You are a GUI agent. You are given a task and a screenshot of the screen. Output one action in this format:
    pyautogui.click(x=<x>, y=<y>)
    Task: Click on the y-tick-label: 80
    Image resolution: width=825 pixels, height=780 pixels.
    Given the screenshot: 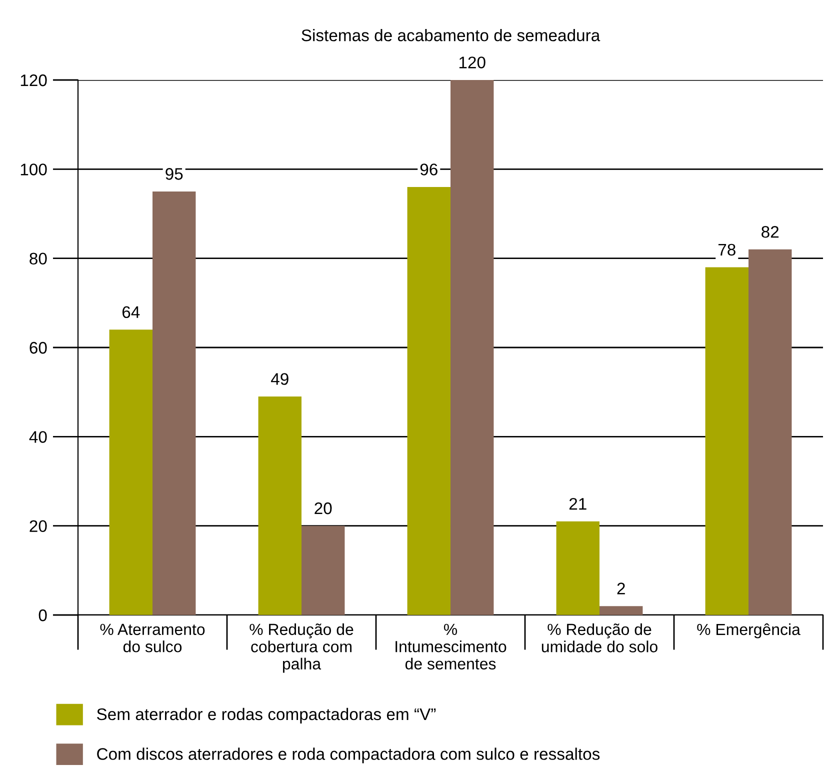 What is the action you would take?
    pyautogui.click(x=38, y=258)
    